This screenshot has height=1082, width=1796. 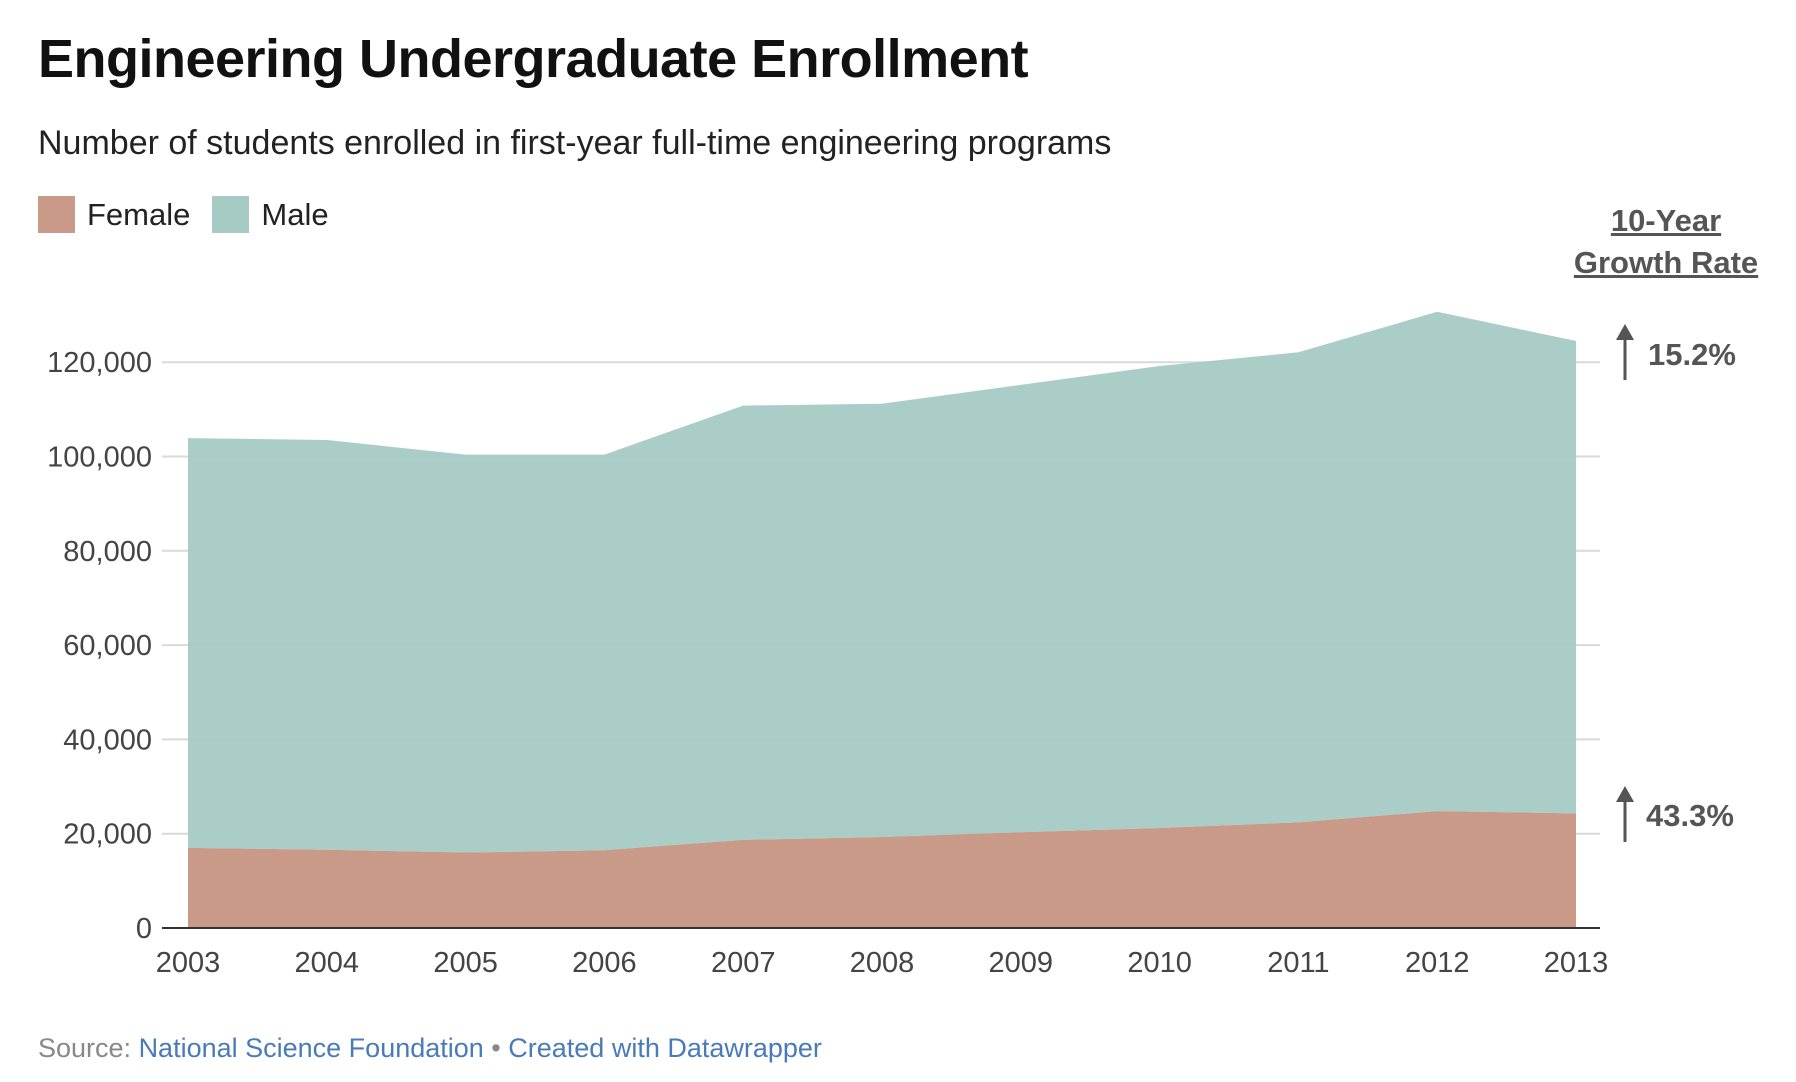 What do you see at coordinates (311, 1048) in the screenshot?
I see `source-link: National Science Foundation` at bounding box center [311, 1048].